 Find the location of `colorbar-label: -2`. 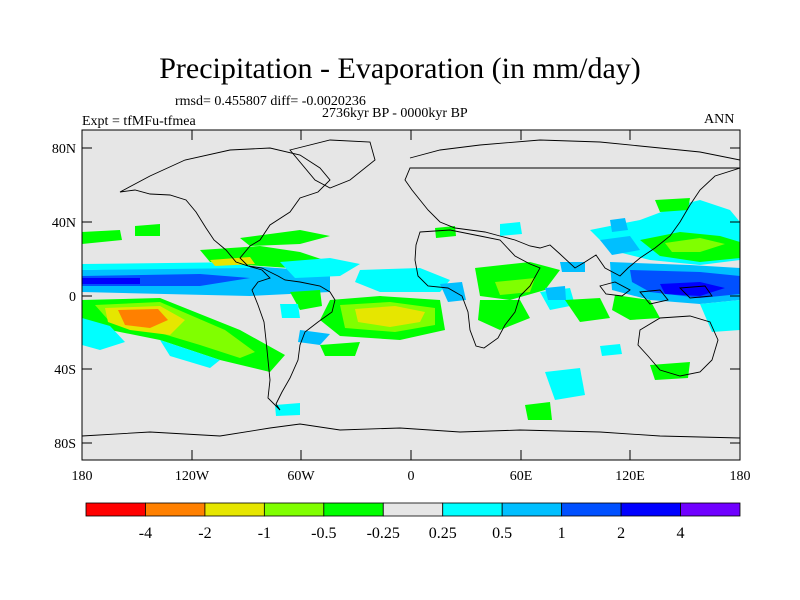

colorbar-label: -2 is located at coordinates (204, 533).